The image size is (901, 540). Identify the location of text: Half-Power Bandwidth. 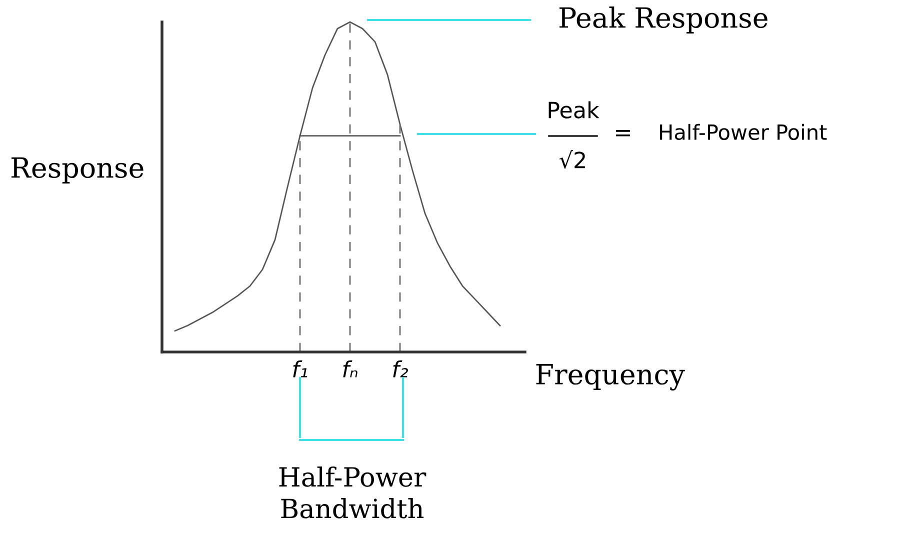
(352, 492).